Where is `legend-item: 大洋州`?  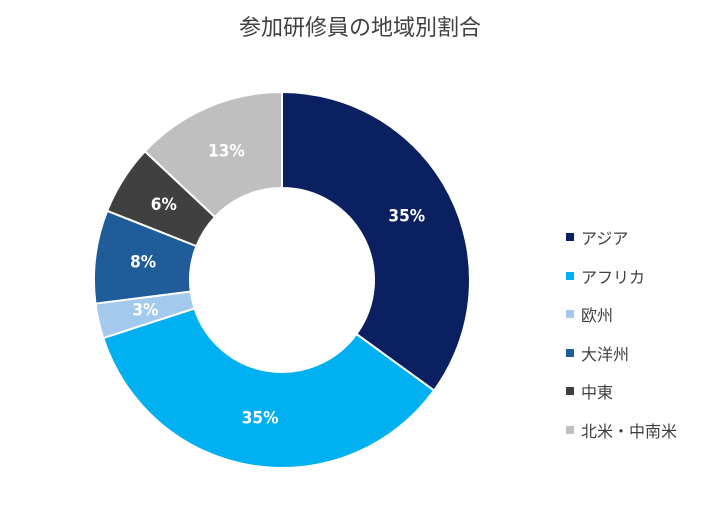 legend-item: 大洋州 is located at coordinates (621, 353).